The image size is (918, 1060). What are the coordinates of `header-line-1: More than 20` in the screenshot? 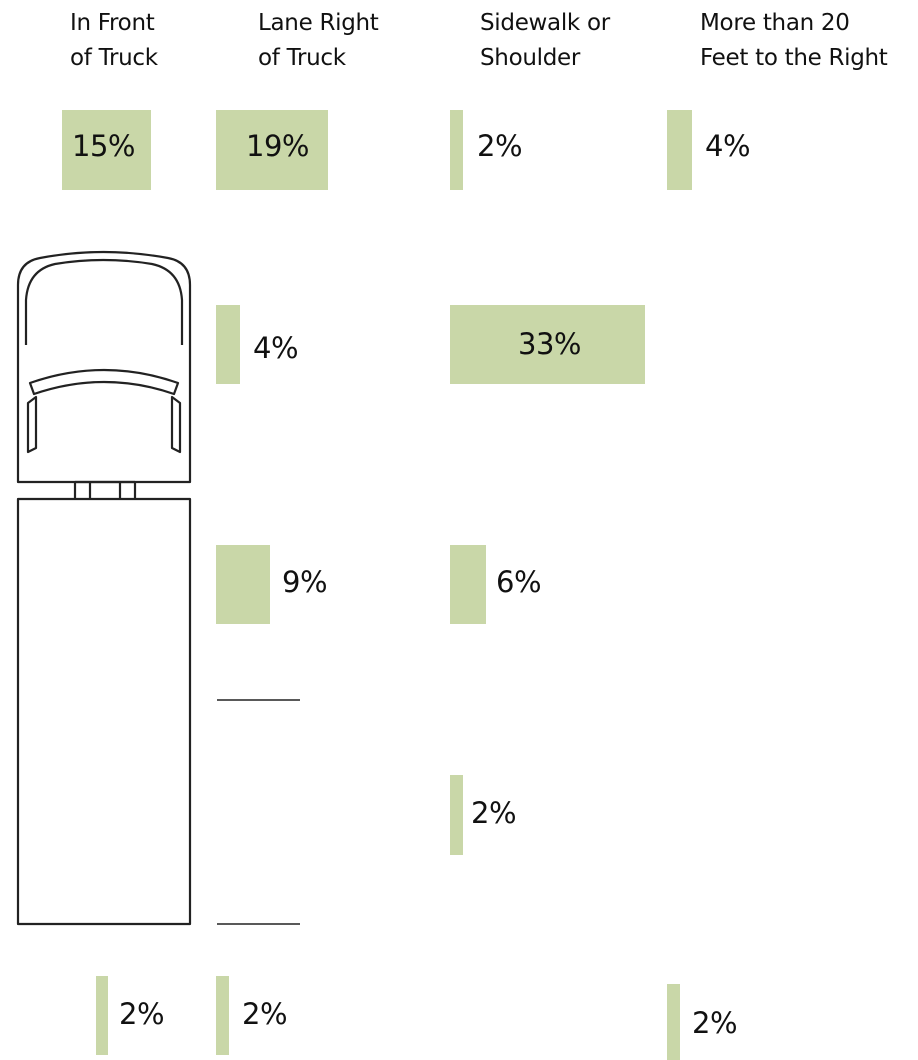 It's located at (775, 23).